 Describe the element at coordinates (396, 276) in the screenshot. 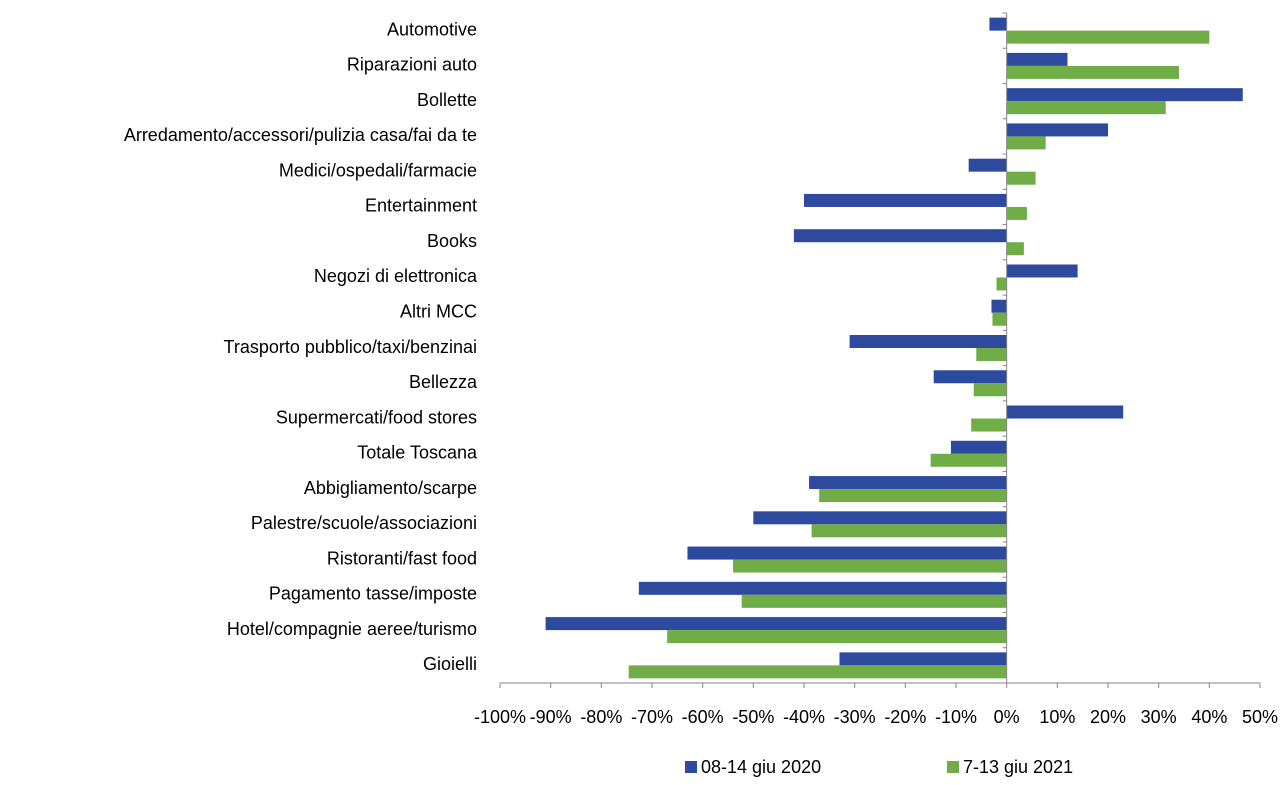

I see `category-label: Negozi di elettronica` at that location.